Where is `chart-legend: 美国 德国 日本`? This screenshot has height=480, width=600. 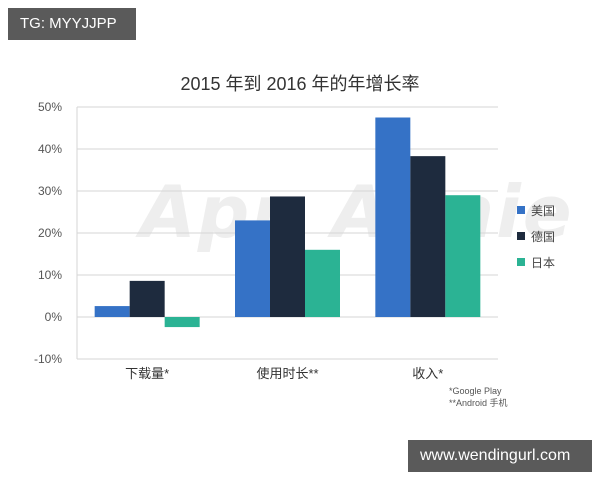 chart-legend: 美国 德国 日本 is located at coordinates (536, 236).